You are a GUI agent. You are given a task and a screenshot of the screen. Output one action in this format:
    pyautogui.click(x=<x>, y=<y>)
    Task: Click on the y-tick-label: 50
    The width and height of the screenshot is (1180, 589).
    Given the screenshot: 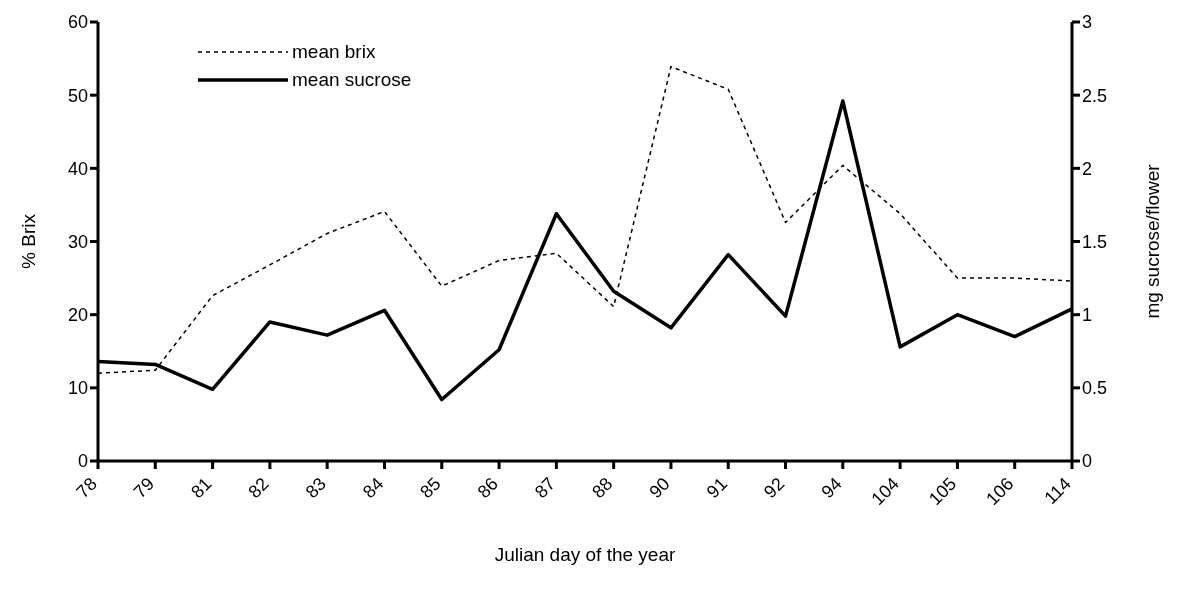 What is the action you would take?
    pyautogui.click(x=77, y=95)
    